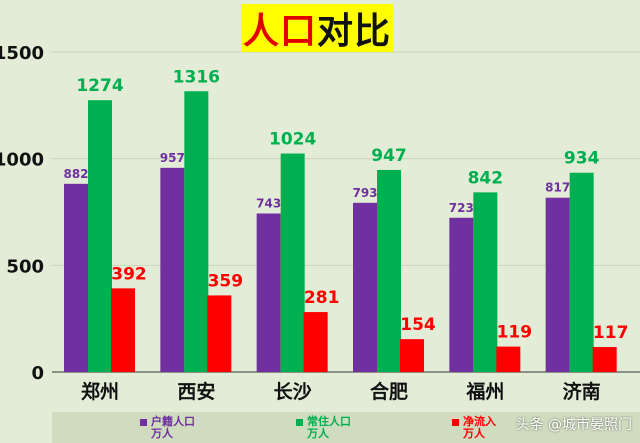  What do you see at coordinates (268, 203) in the screenshot?
I see `data-label-0-2: 743` at bounding box center [268, 203].